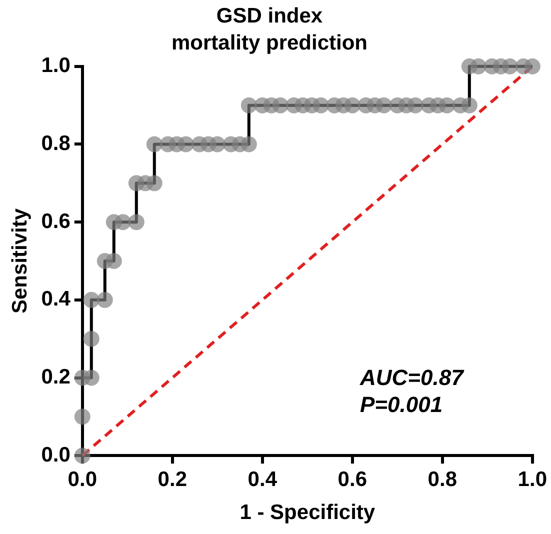 The image size is (551, 534). Describe the element at coordinates (55, 454) in the screenshot. I see `y-tick-label: 0.0` at that location.